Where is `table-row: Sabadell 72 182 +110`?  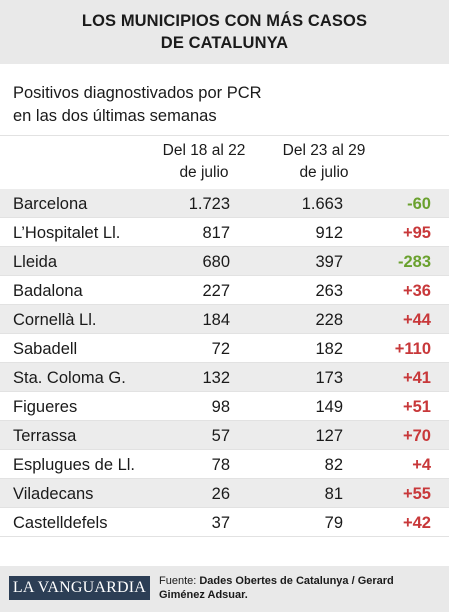 table-row: Sabadell 72 182 +110 is located at coordinates (224, 348).